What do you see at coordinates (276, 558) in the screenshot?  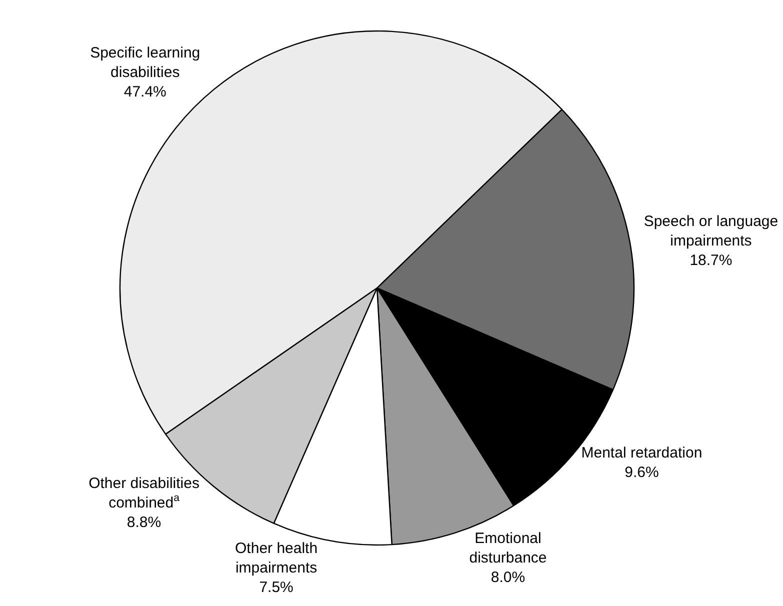 I see `slice-label: Other health impairments` at bounding box center [276, 558].